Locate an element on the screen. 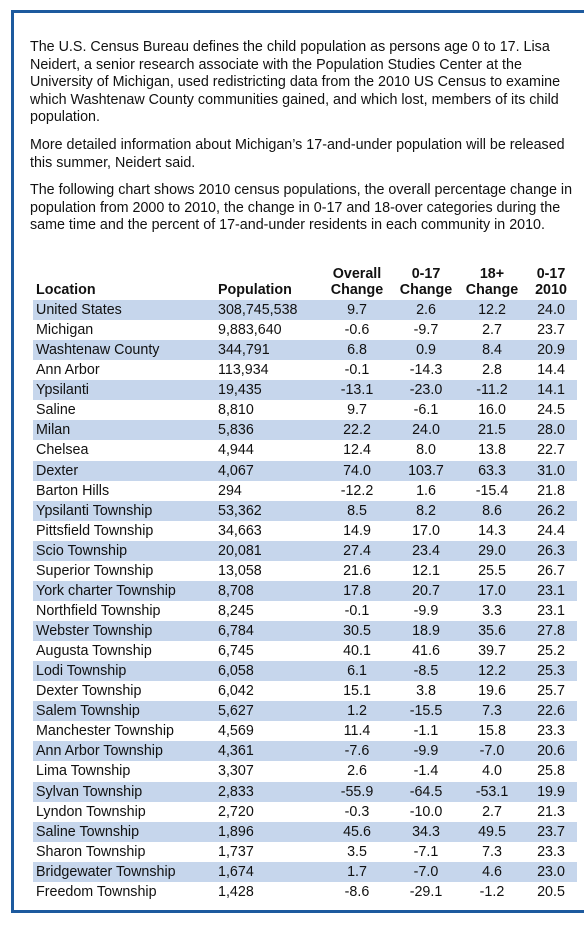 Image resolution: width=584 pixels, height=927 pixels. table-cell: Superior Township is located at coordinates (95, 570).